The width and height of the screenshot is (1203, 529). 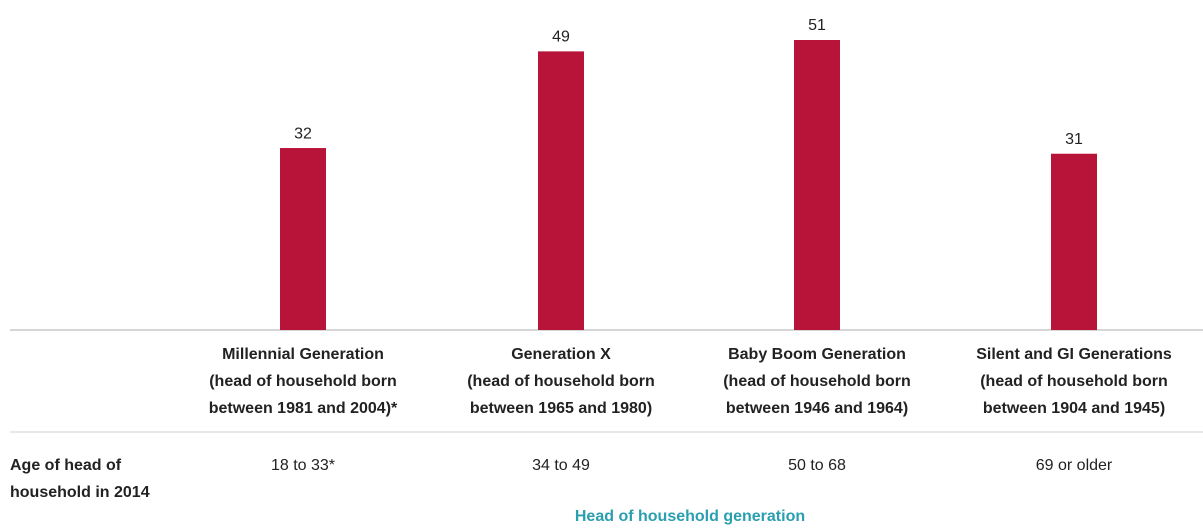 What do you see at coordinates (561, 354) in the screenshot?
I see `x-tick-label: Generation X` at bounding box center [561, 354].